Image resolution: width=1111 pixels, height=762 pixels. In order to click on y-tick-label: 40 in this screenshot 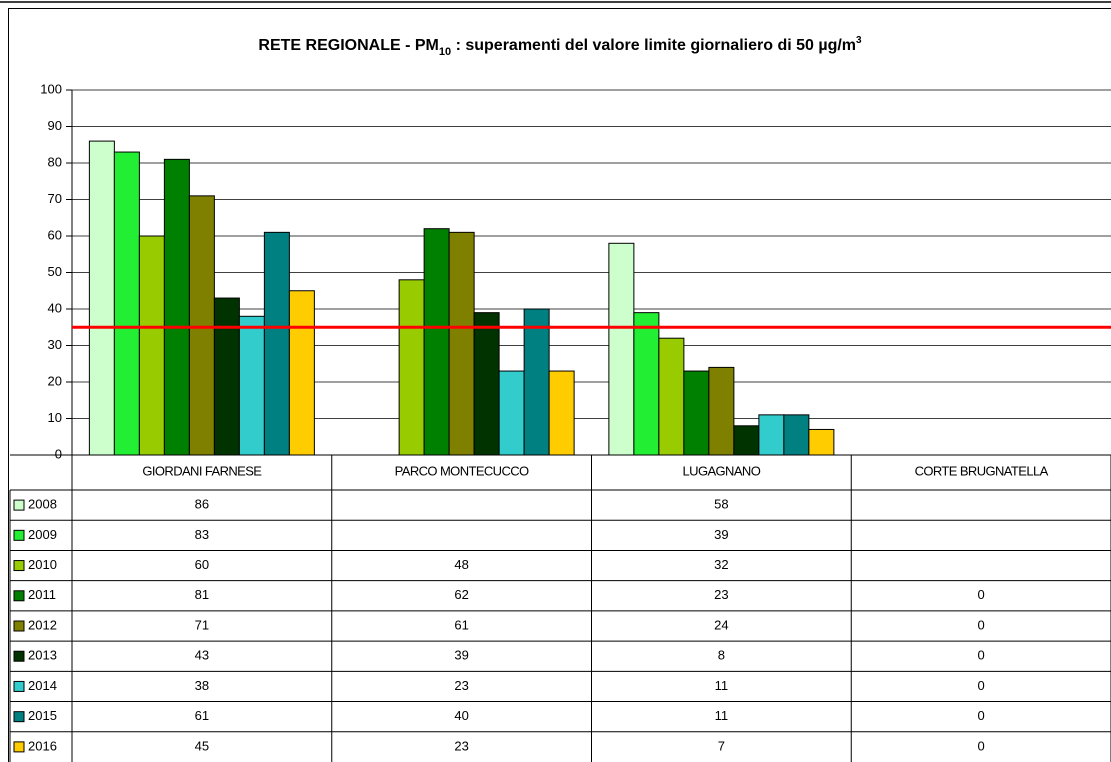, I will do `click(55, 307)`.